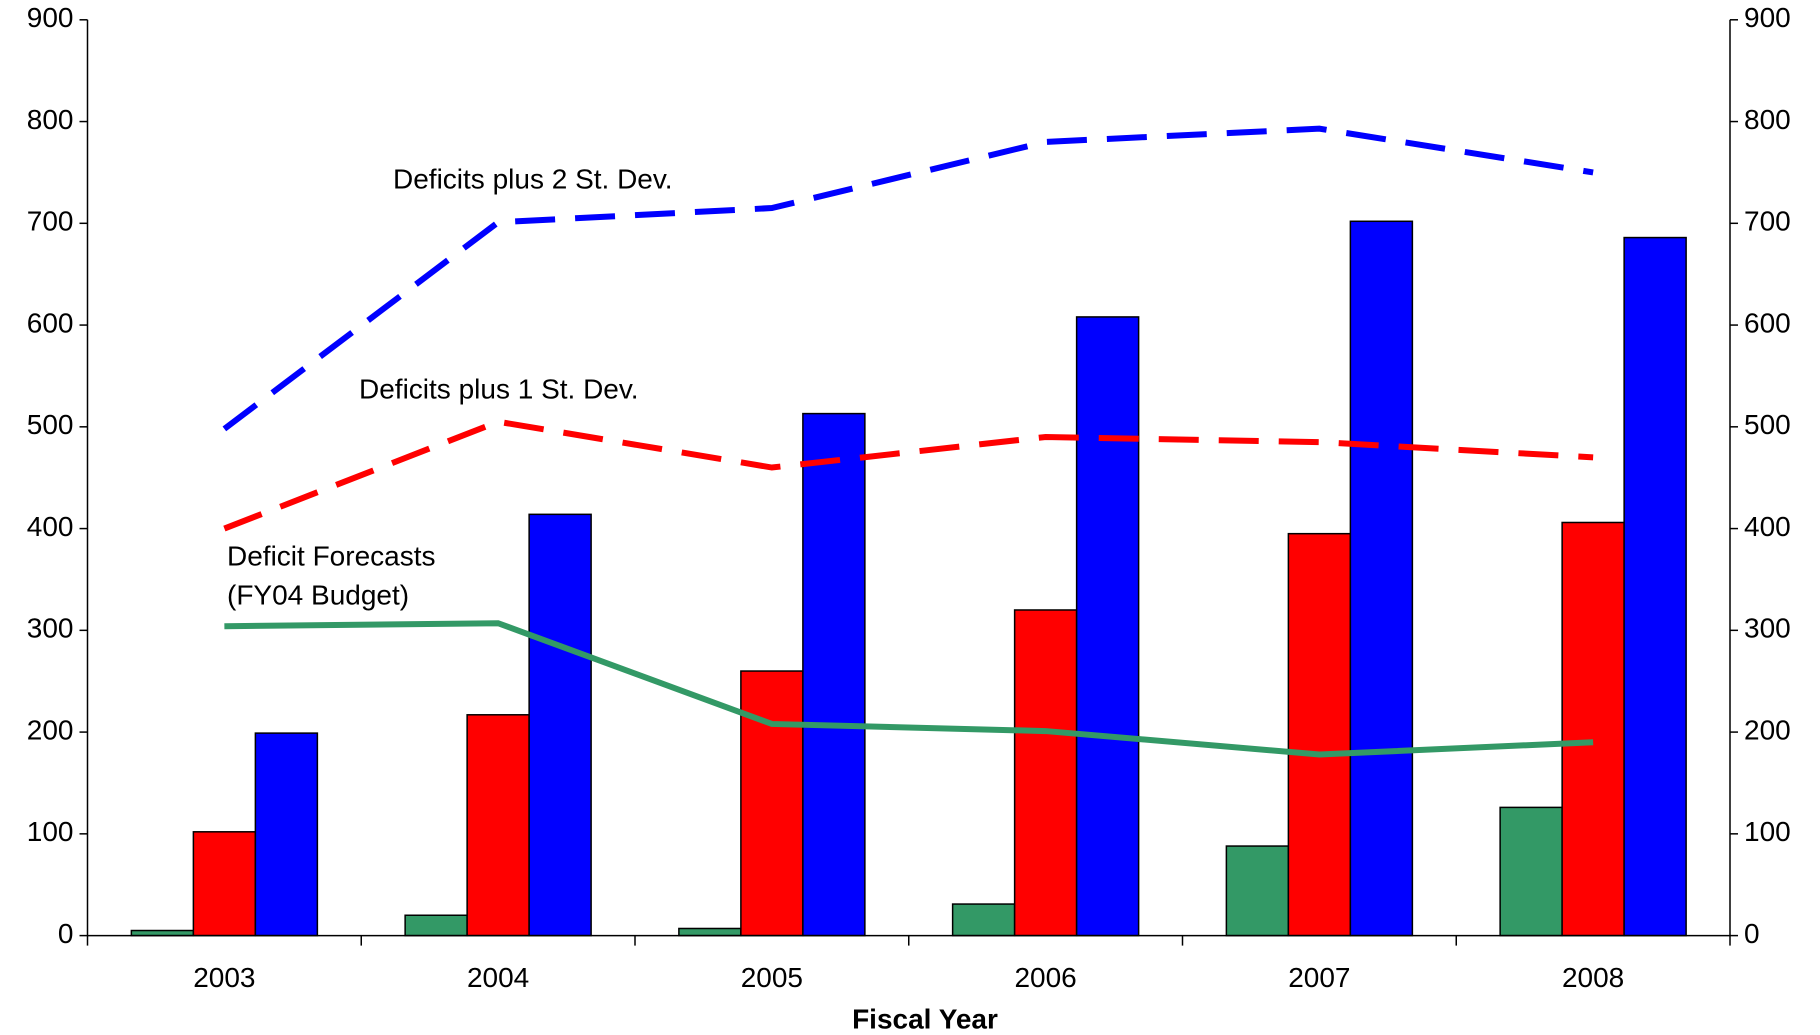  Describe the element at coordinates (925, 1018) in the screenshot. I see `x-axis-title: Fiscal Year` at that location.